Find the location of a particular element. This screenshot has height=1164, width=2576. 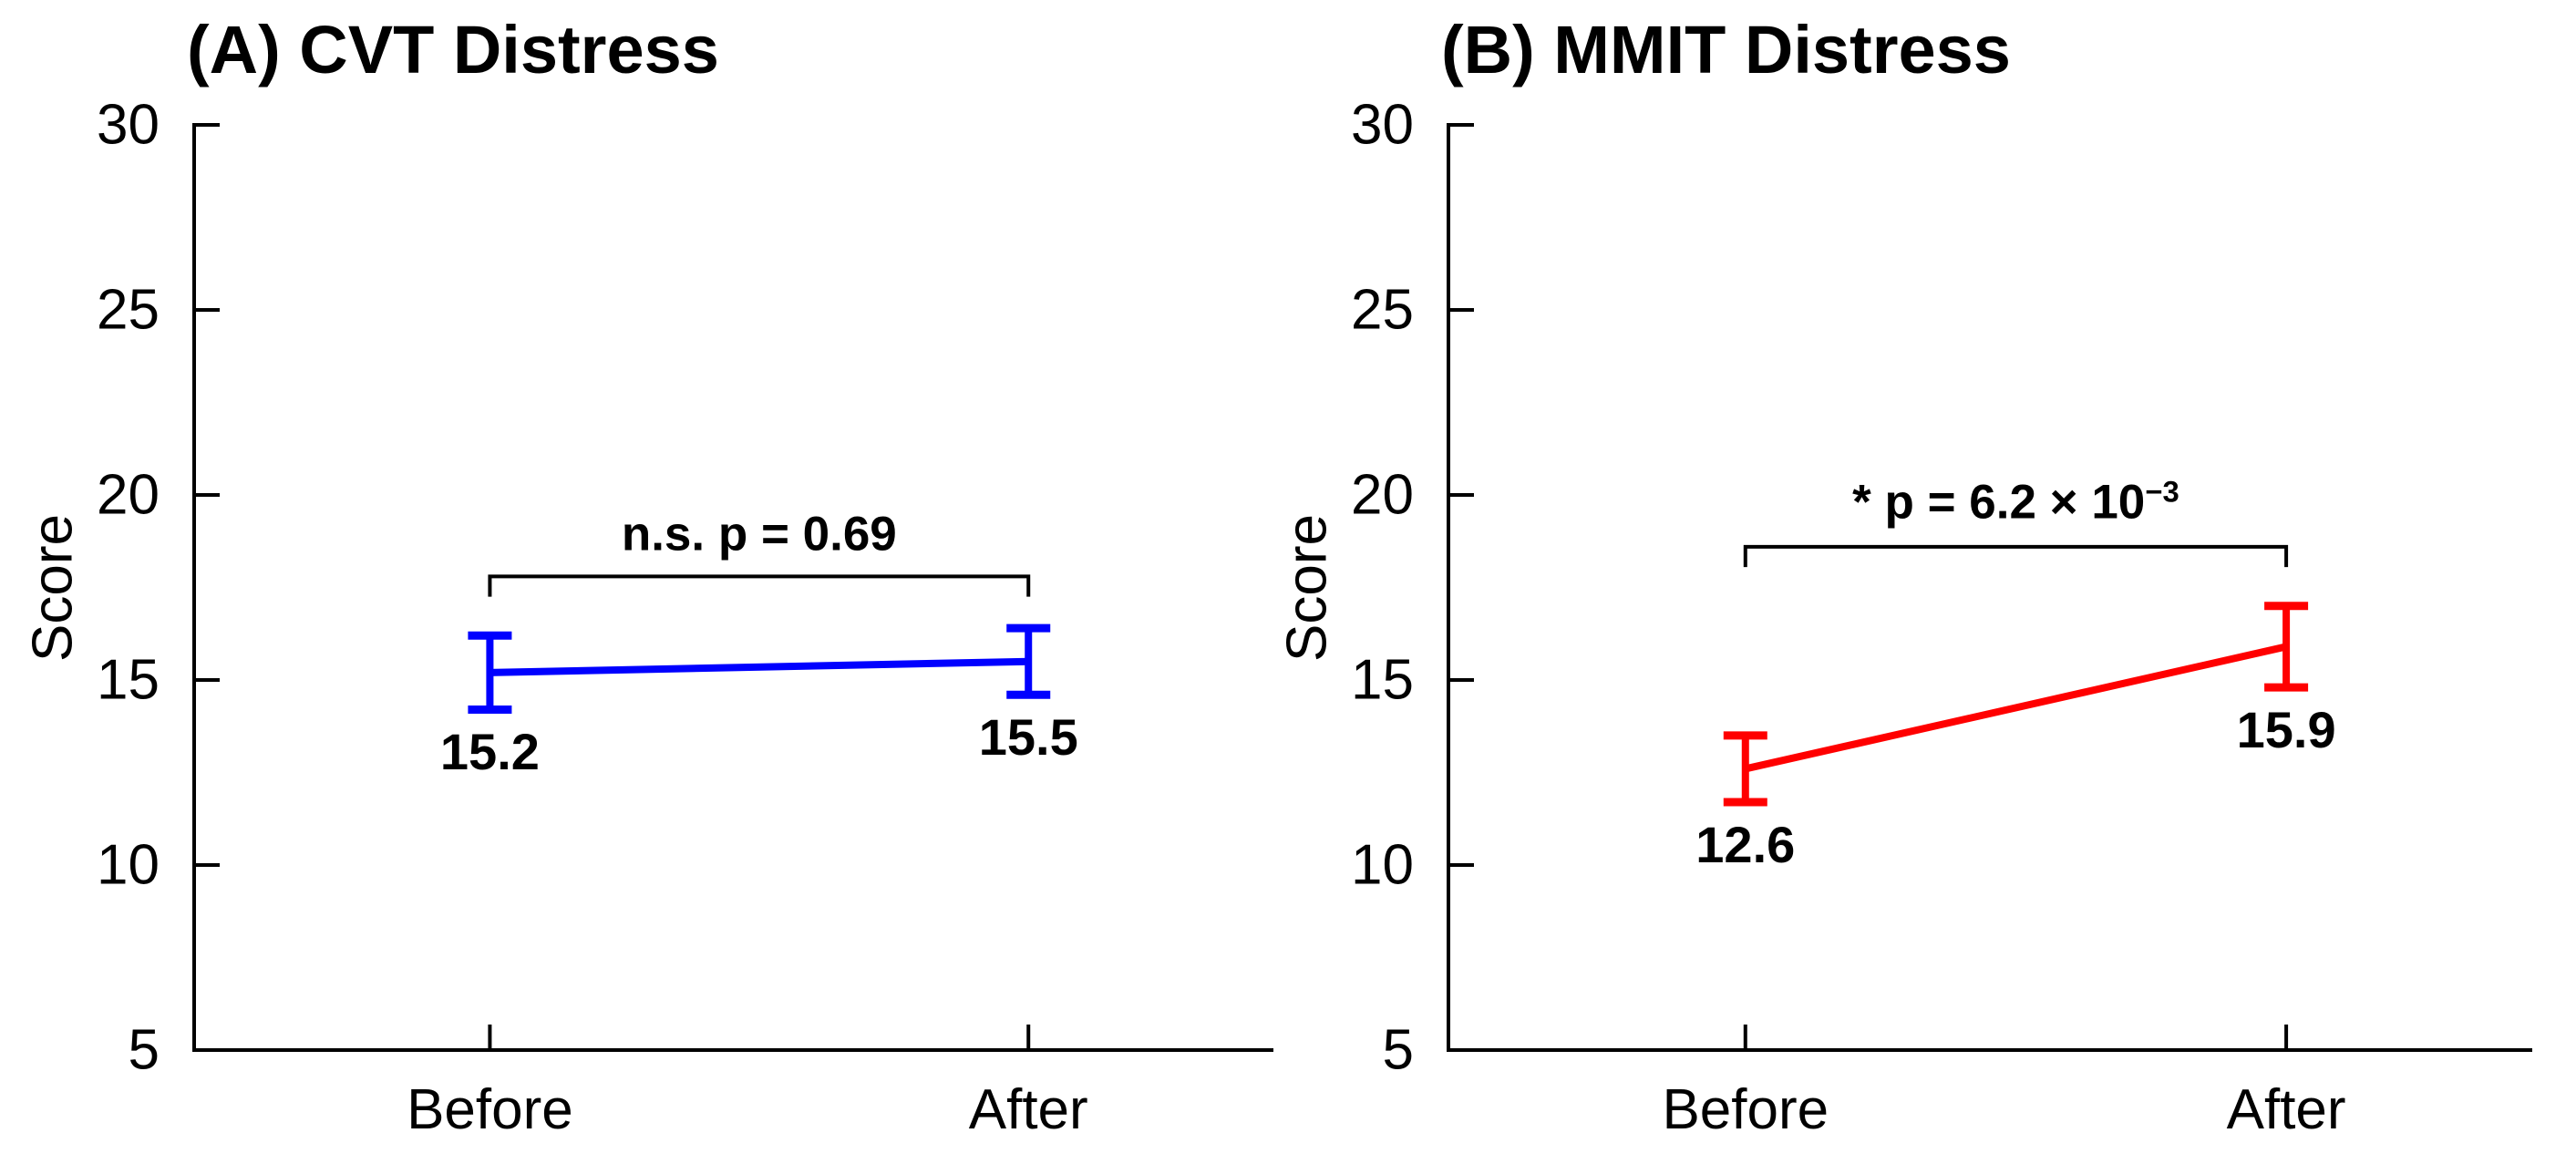

panel-title: (A) CVT Distress is located at coordinates (453, 50).